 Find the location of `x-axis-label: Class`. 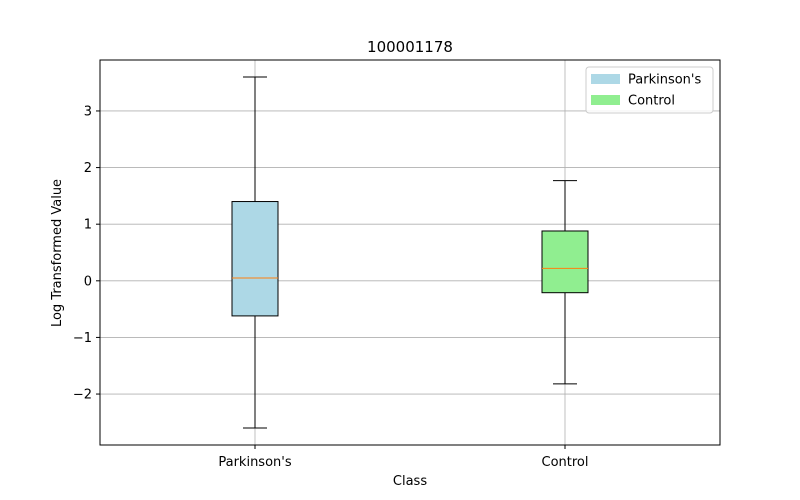

x-axis-label: Class is located at coordinates (410, 481).